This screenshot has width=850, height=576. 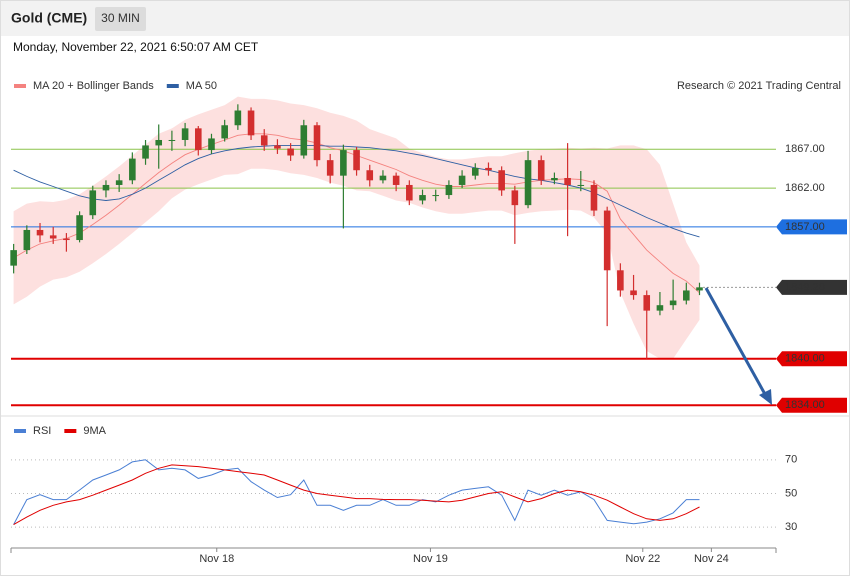 I want to click on legend-label: 9MA, so click(x=94, y=431).